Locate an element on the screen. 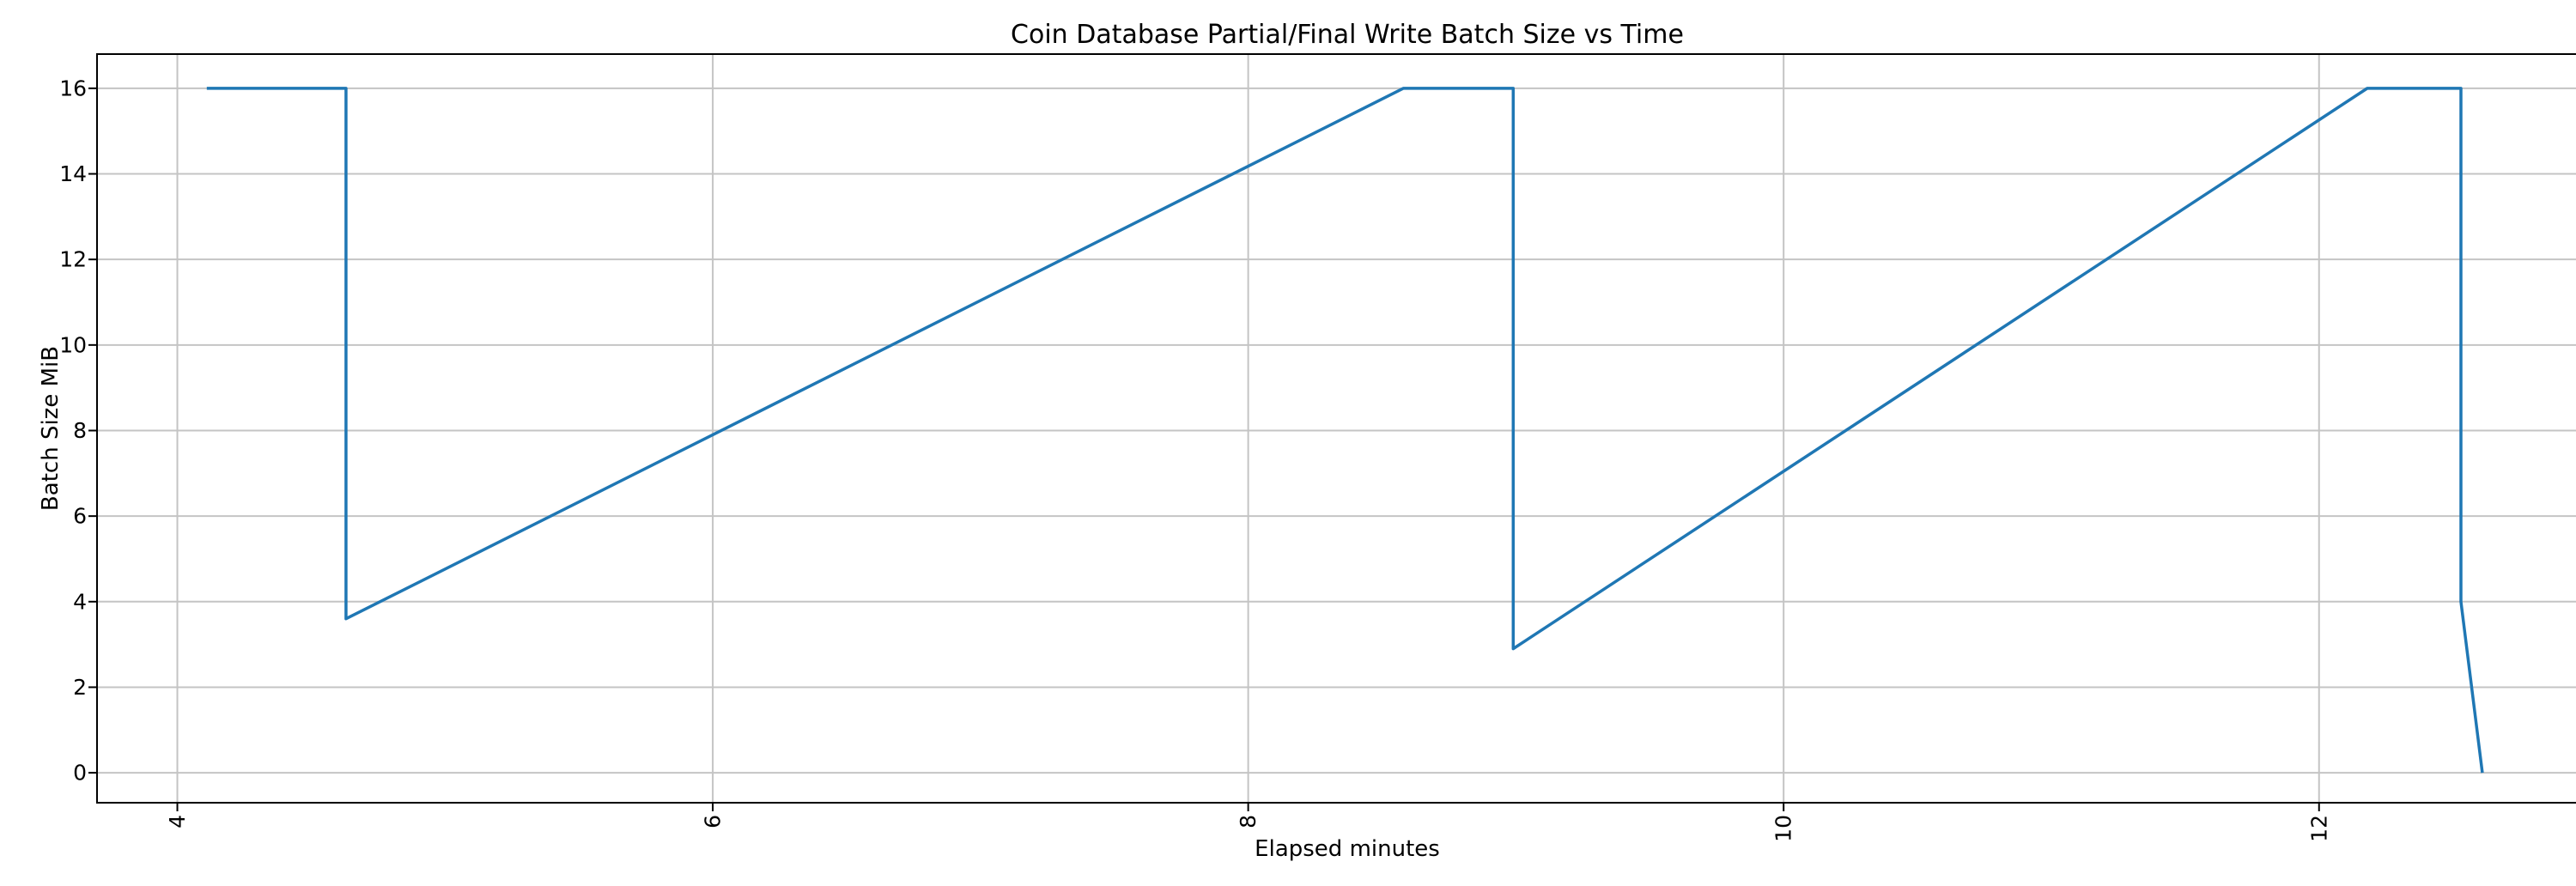 This screenshot has height=886, width=2576. x-tick-label: 12 is located at coordinates (2318, 828).